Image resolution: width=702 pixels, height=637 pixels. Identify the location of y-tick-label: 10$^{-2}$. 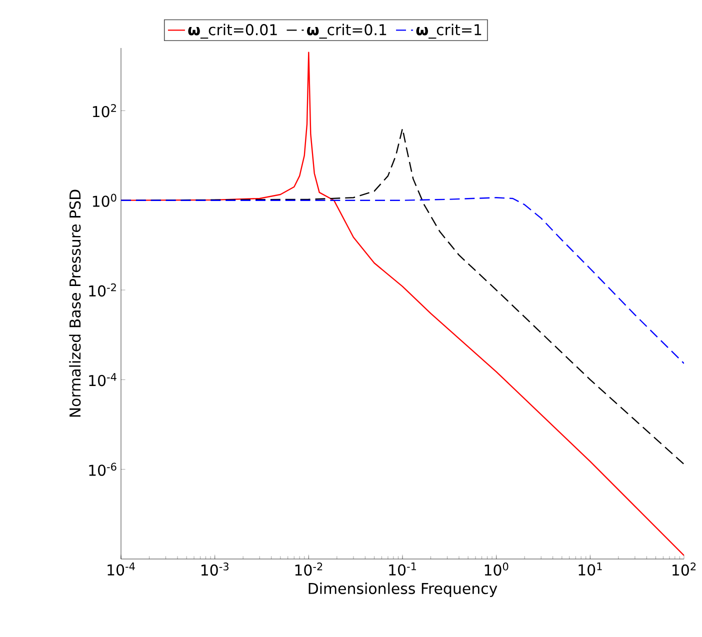
(102, 290).